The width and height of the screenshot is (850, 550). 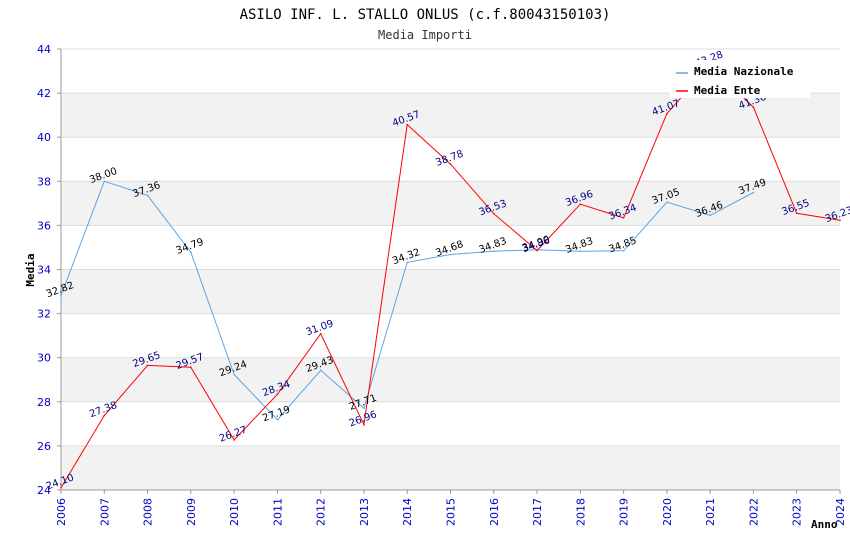 I want to click on x-tick-label: 2020, so click(x=667, y=512).